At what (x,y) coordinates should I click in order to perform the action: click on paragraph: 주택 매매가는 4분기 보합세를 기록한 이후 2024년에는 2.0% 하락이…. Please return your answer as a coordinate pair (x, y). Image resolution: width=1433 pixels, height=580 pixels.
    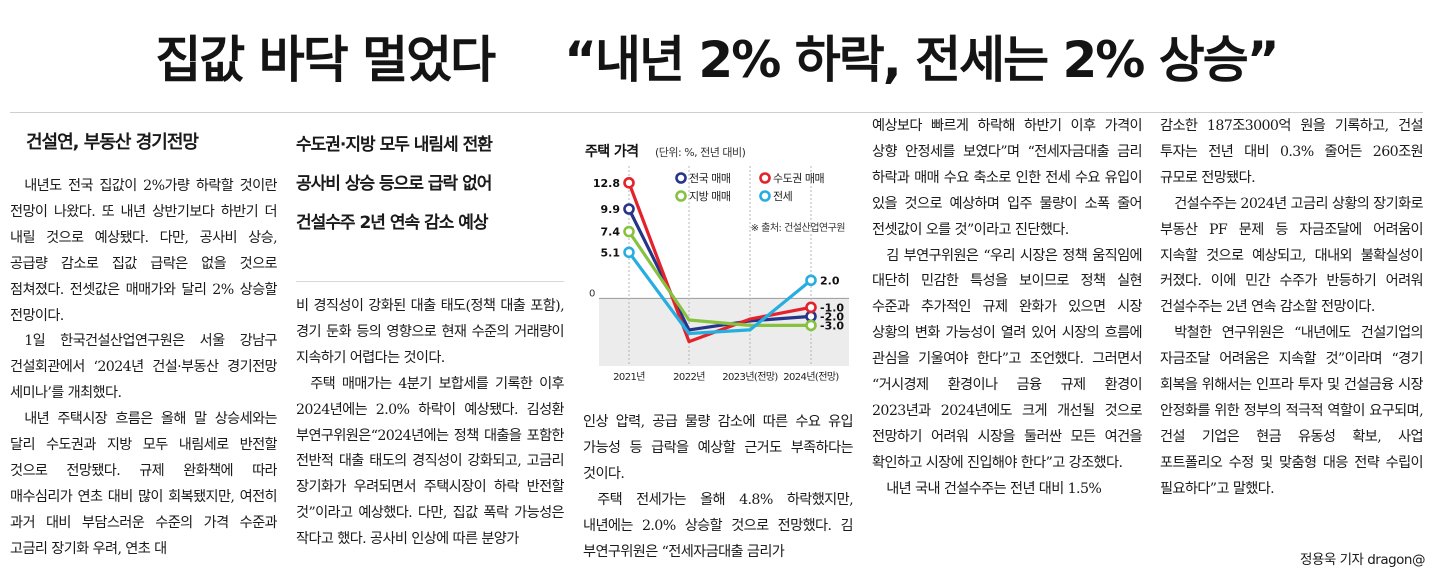
    Looking at the image, I should click on (430, 461).